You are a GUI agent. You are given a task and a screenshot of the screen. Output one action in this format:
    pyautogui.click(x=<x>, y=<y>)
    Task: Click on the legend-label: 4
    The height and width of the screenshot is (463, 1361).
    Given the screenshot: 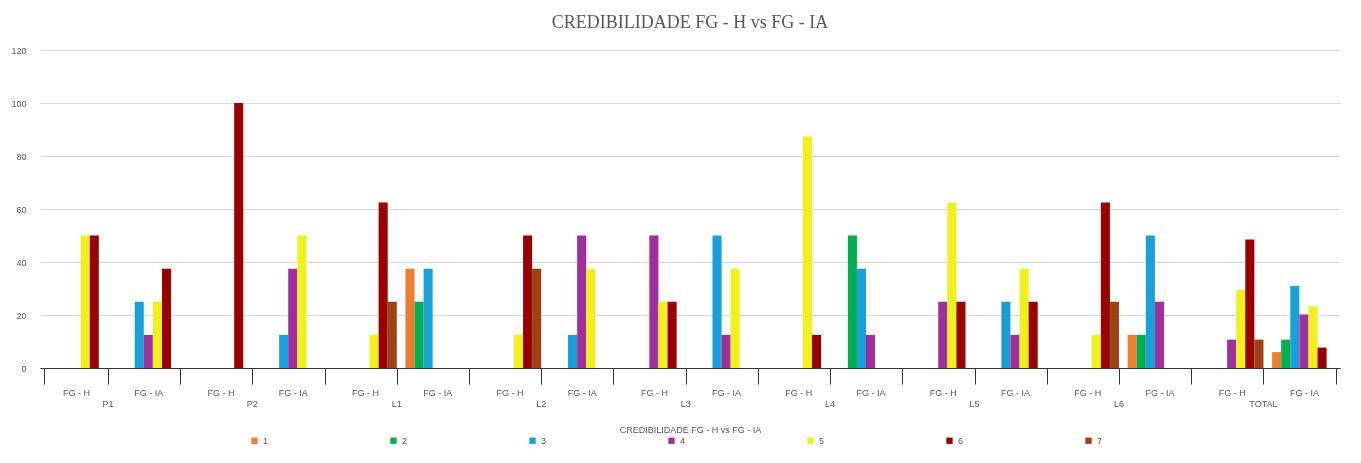 What is the action you would take?
    pyautogui.click(x=683, y=440)
    